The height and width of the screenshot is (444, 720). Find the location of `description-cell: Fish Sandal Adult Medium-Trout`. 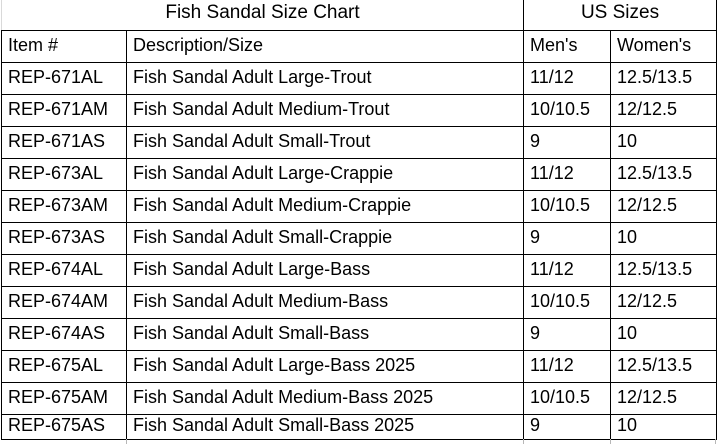

description-cell: Fish Sandal Adult Medium-Trout is located at coordinates (325, 110).